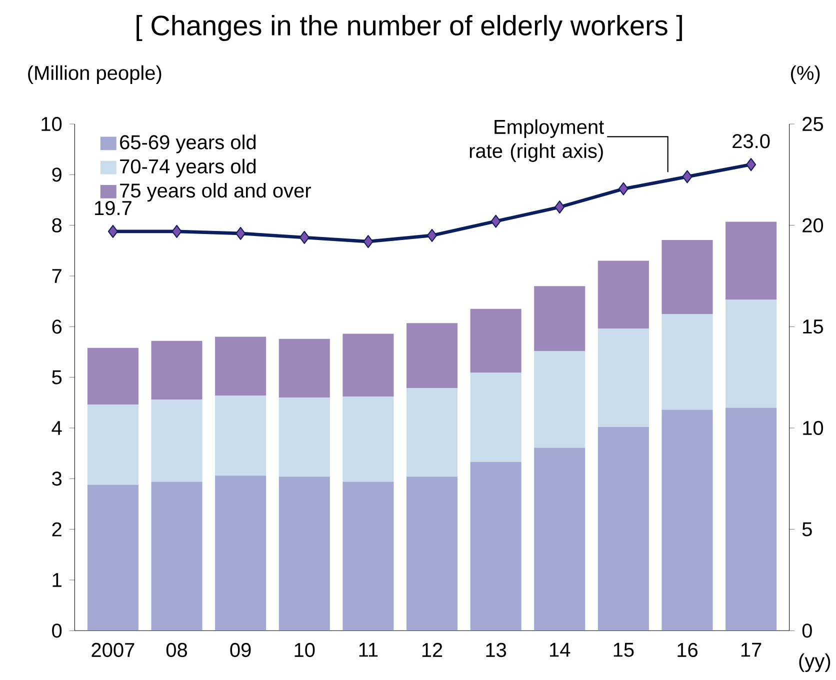  What do you see at coordinates (177, 650) in the screenshot?
I see `x-tick-label: 08` at bounding box center [177, 650].